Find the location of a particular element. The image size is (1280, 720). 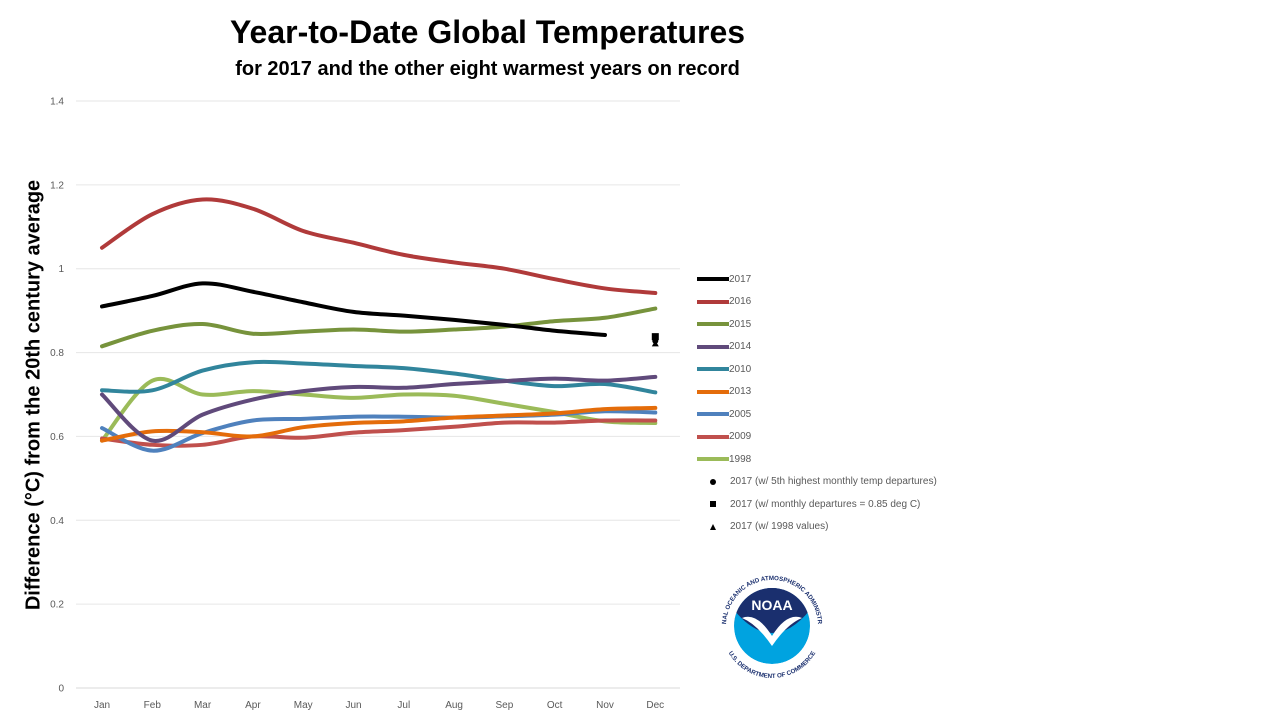

series-line-2017 is located at coordinates (353, 309).